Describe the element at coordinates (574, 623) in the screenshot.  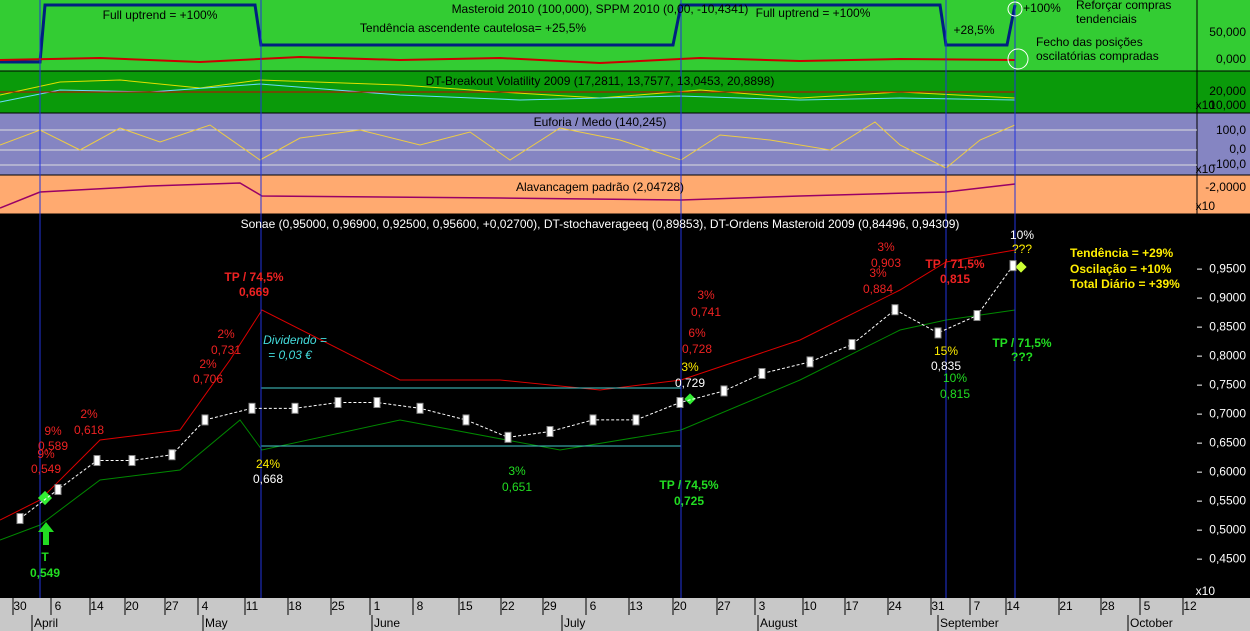
I see `month-label: July` at that location.